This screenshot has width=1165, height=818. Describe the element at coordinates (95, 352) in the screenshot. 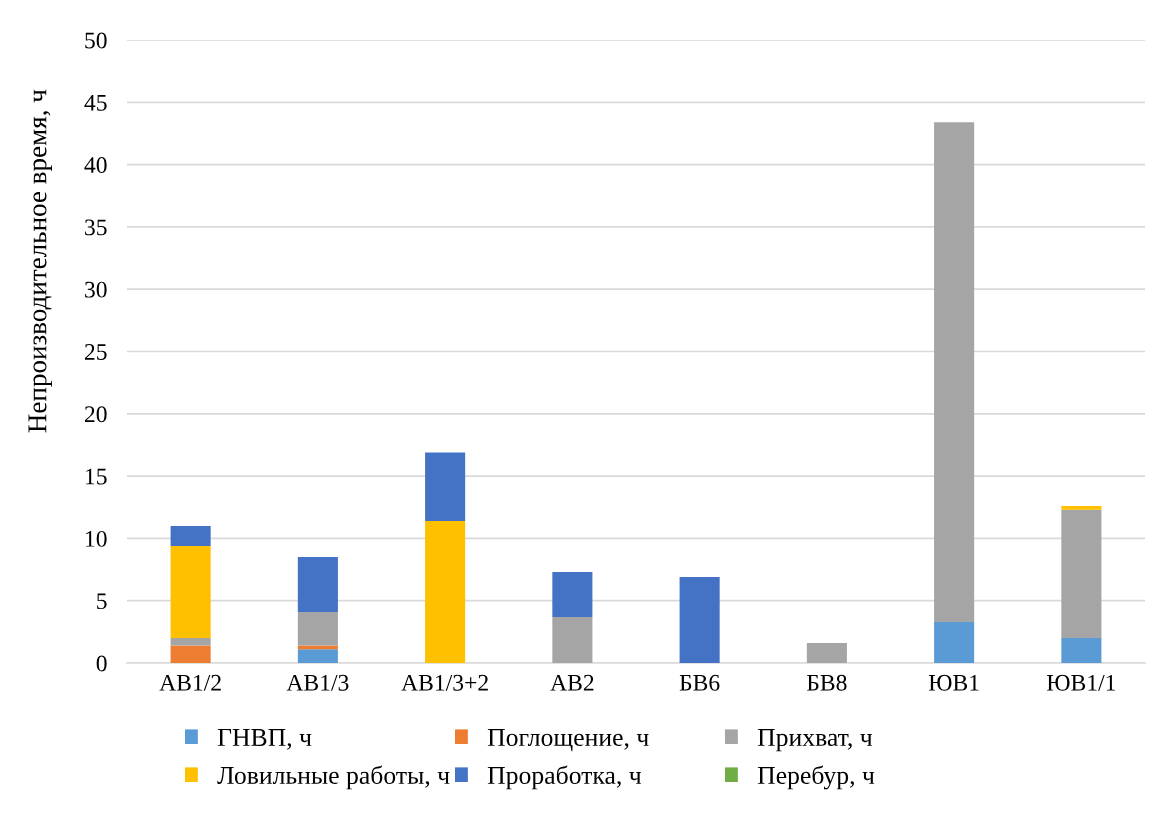

I see `y-tick-label: 25` at that location.